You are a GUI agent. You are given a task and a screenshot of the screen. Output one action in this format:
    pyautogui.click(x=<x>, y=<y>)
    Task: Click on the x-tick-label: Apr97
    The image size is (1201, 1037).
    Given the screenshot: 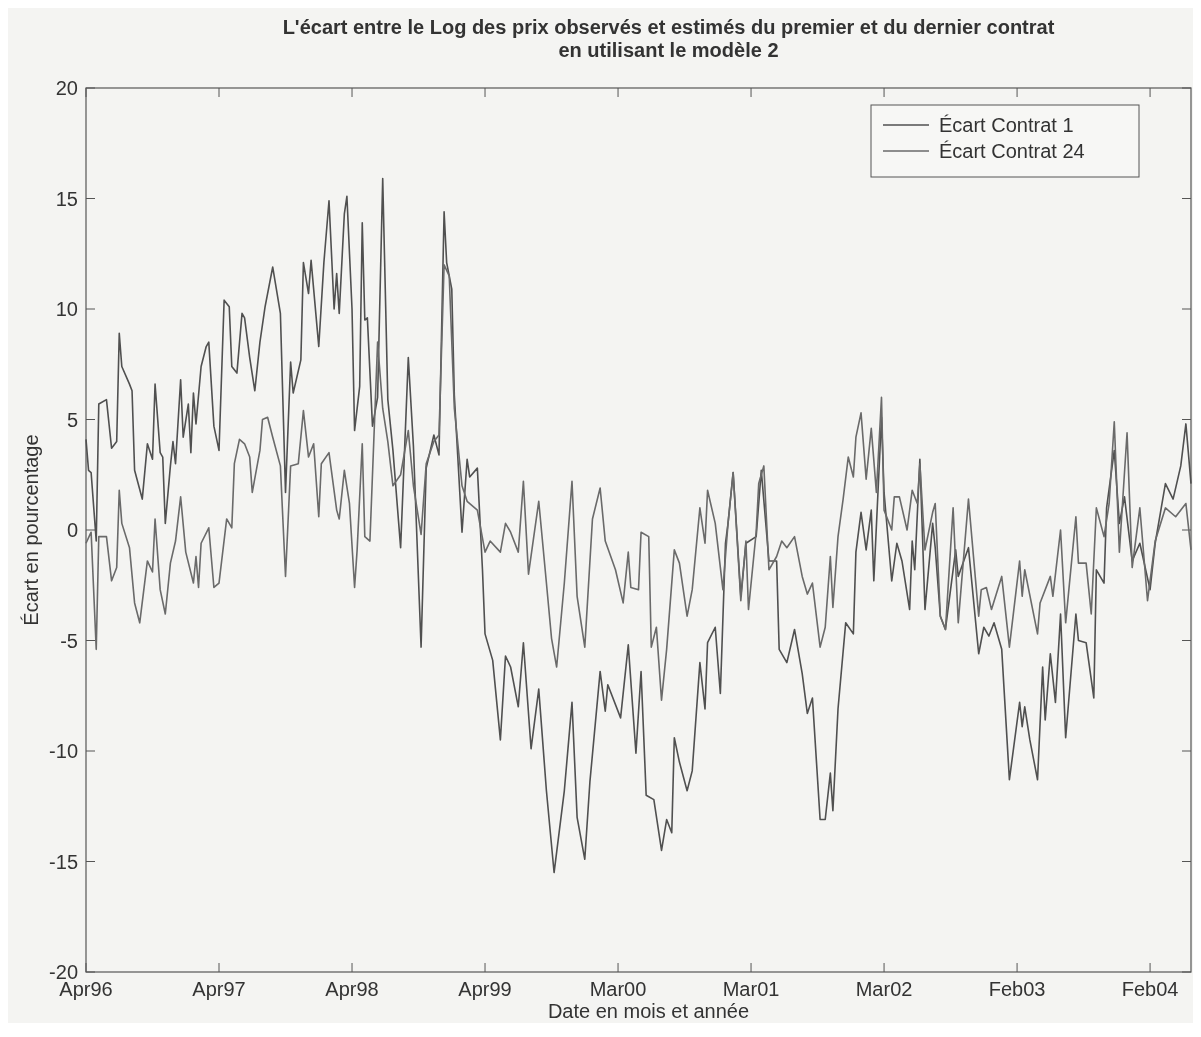 What is the action you would take?
    pyautogui.click(x=219, y=989)
    